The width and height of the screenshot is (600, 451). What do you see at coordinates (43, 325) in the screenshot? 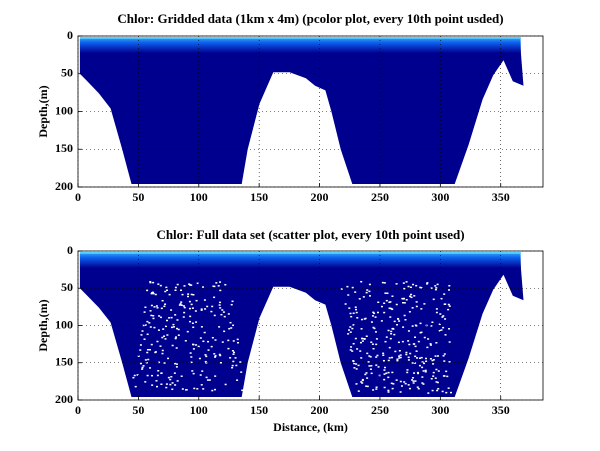
I see `y-axis-label: Depth,(m)` at bounding box center [43, 325].